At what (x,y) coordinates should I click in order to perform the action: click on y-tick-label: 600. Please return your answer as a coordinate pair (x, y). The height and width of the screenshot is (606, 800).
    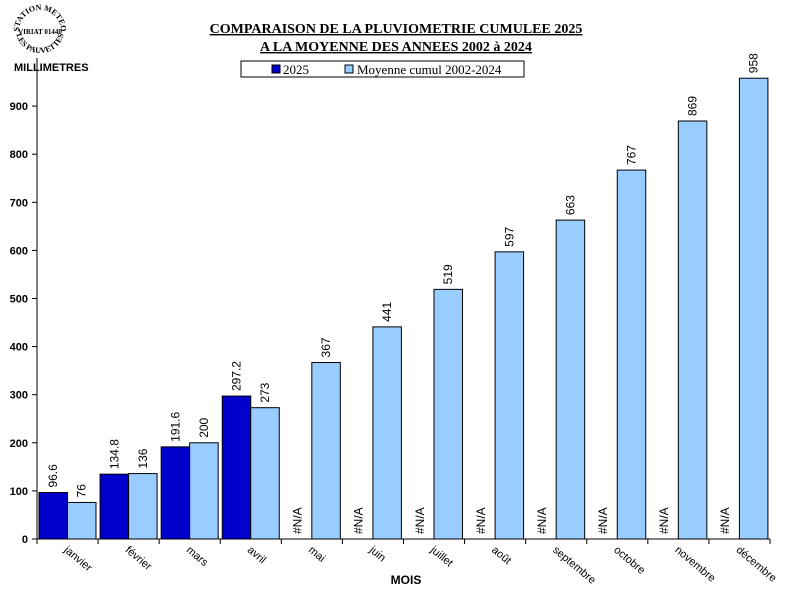
    Looking at the image, I should click on (19, 251).